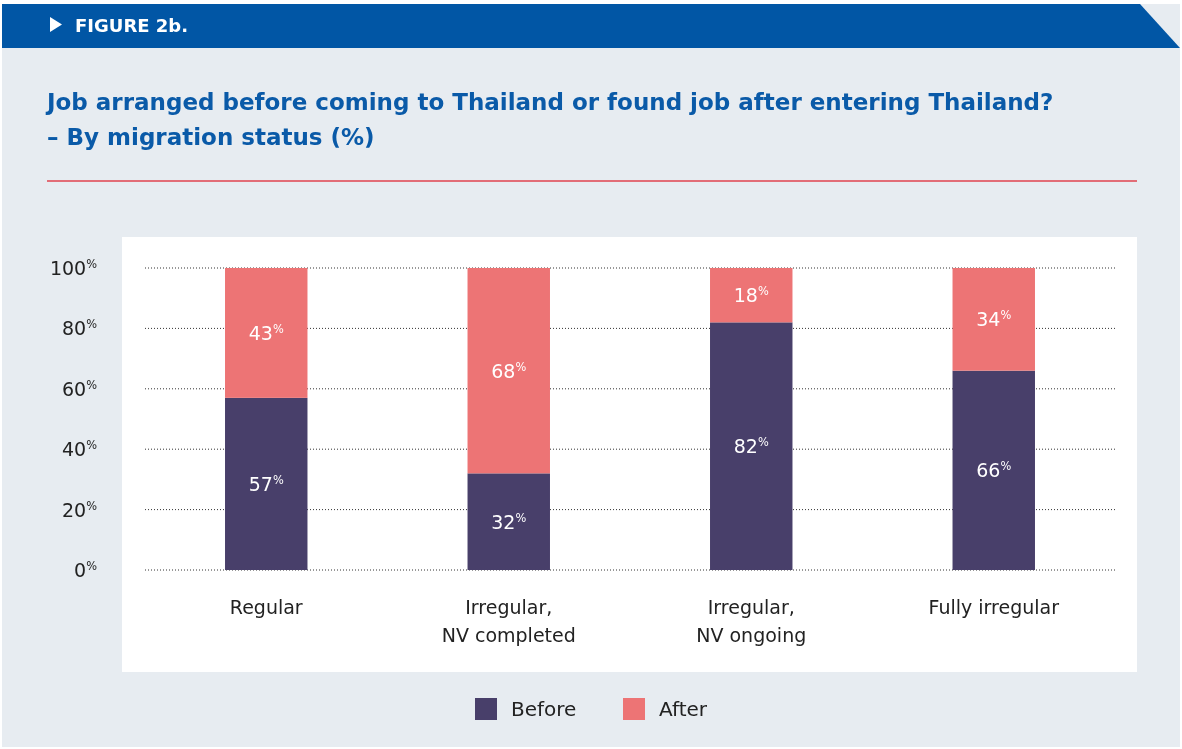  I want to click on data-label: 57$^{%}$, so click(266, 483).